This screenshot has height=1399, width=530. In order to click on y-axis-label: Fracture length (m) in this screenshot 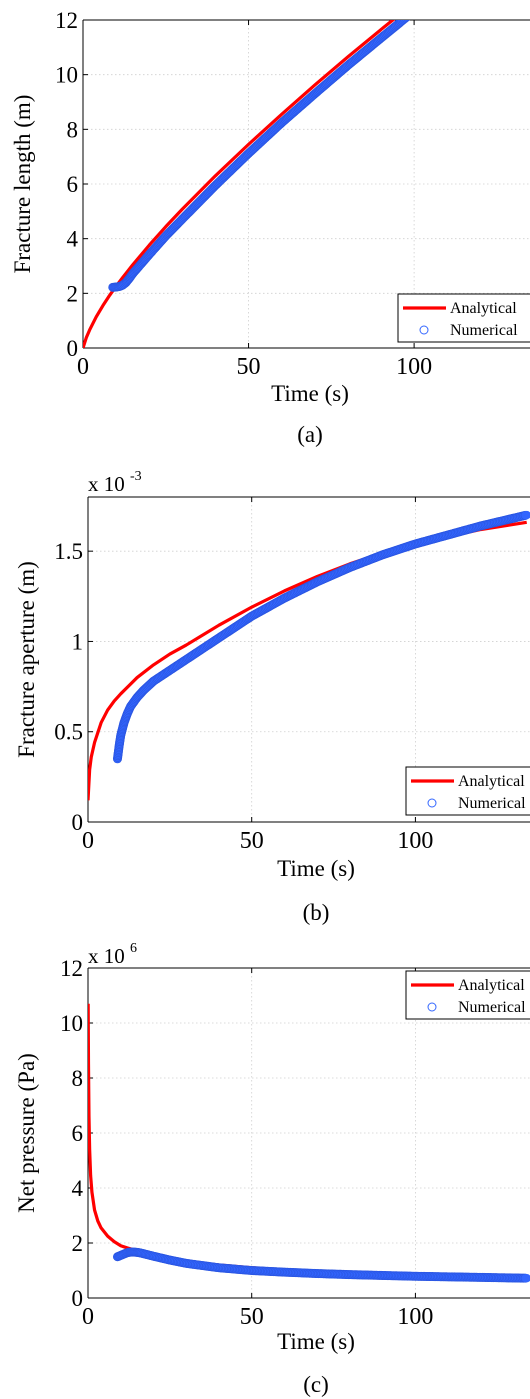, I will do `click(22, 184)`.